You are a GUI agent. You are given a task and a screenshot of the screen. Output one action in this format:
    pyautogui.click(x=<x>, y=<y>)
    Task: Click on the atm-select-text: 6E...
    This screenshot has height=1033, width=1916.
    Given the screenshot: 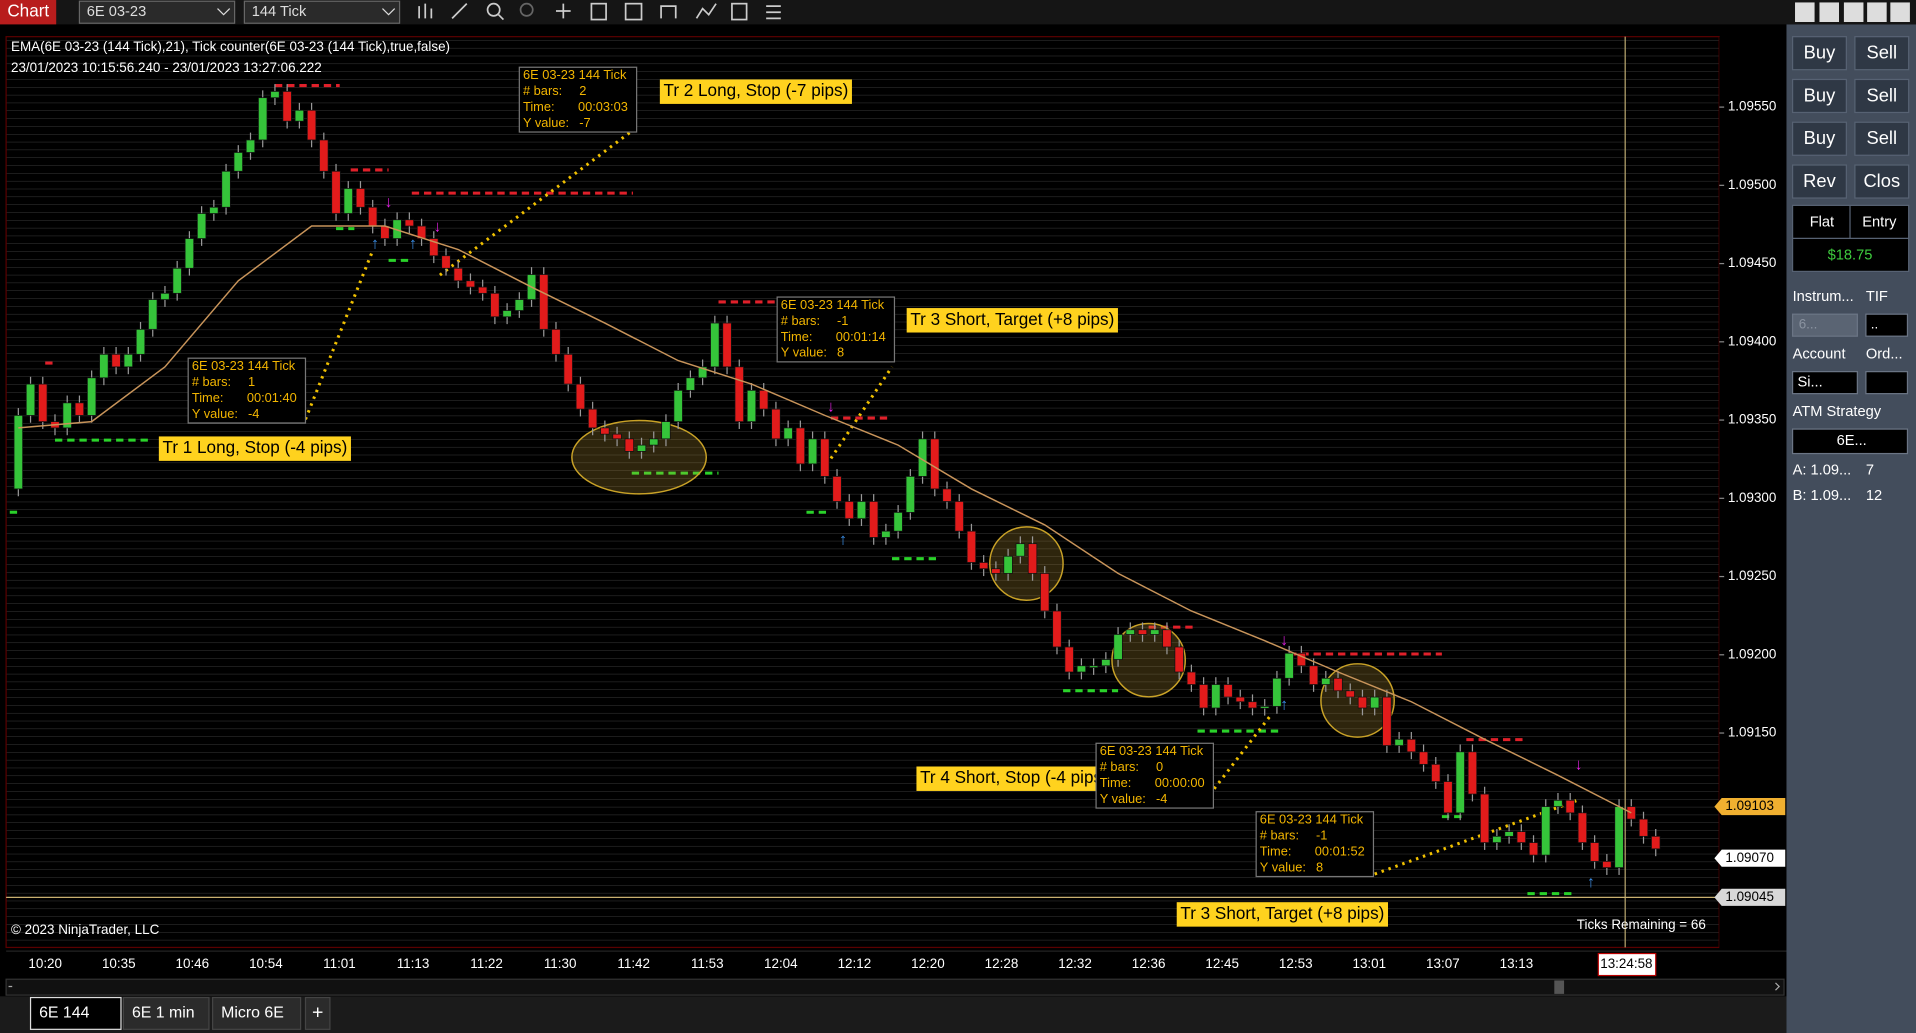 What is the action you would take?
    pyautogui.click(x=1852, y=441)
    